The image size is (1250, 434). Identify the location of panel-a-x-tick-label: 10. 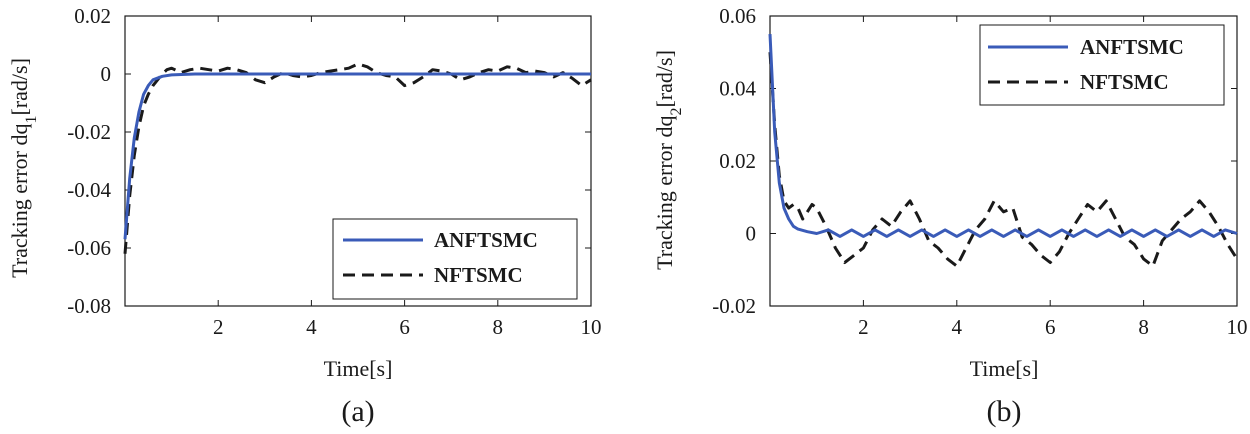
(591, 327).